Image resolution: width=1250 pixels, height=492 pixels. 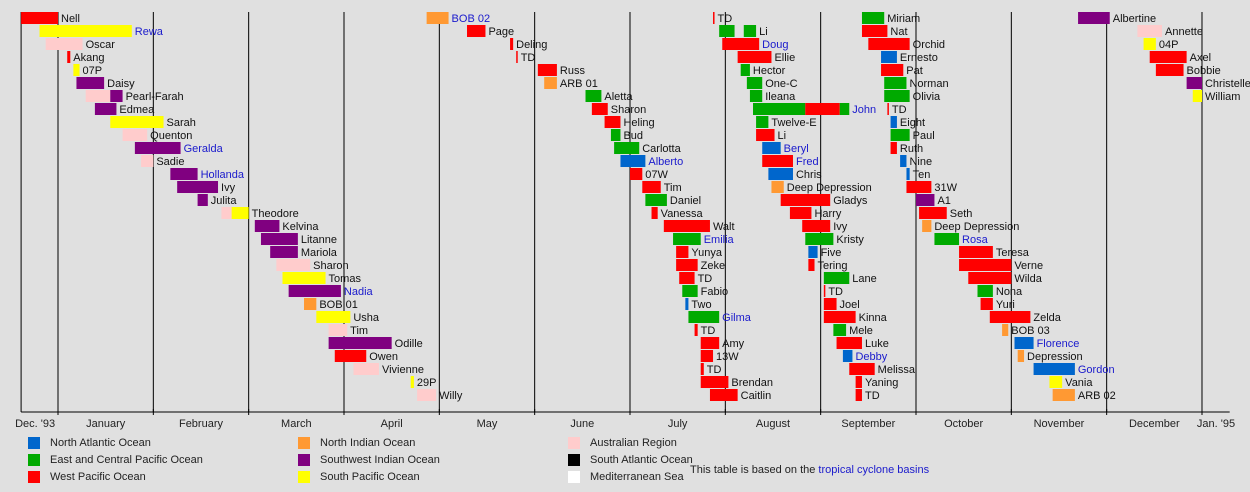 I want to click on storm-label: Page, so click(x=501, y=32).